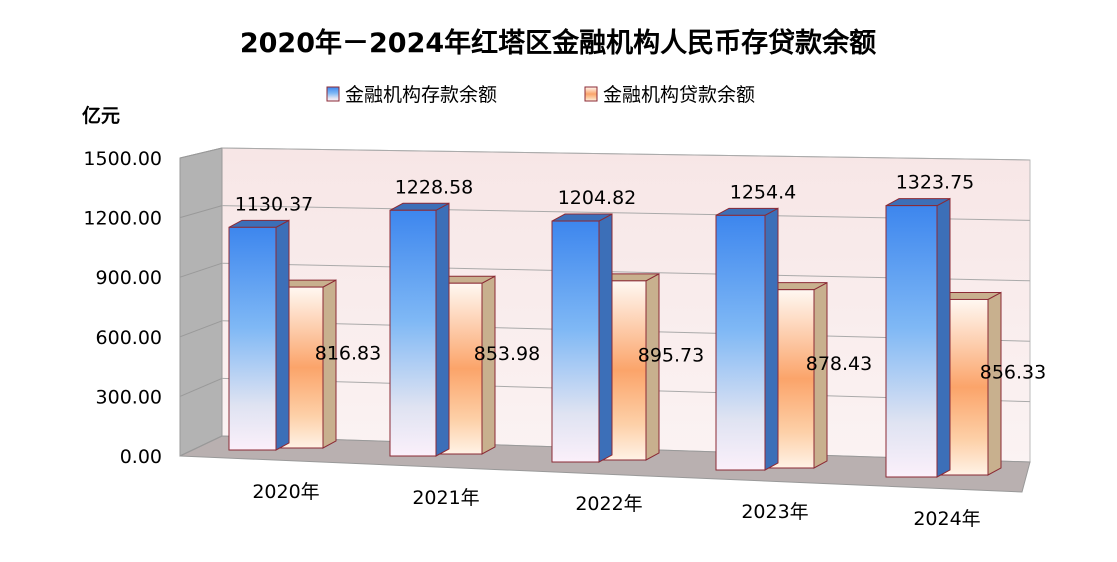 The width and height of the screenshot is (1117, 562). Describe the element at coordinates (434, 187) in the screenshot. I see `deposit-bar-label: 1228.58` at that location.